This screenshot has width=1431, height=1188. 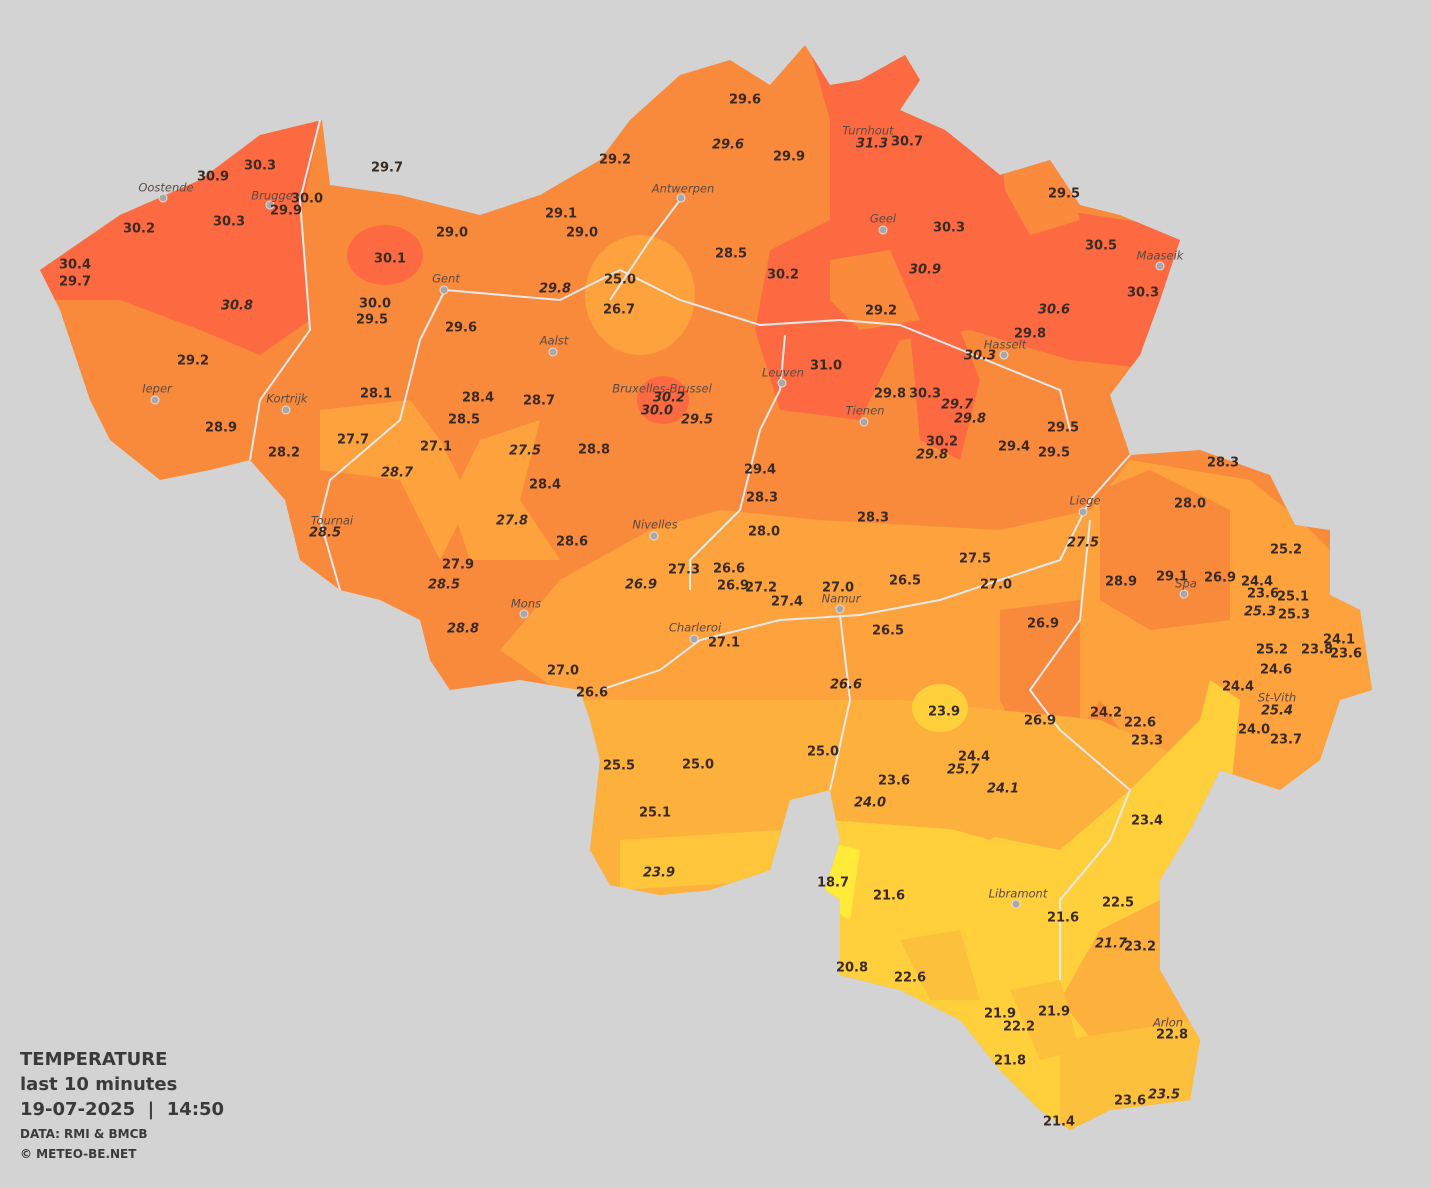 What do you see at coordinates (852, 968) in the screenshot?
I see `station-value: 20.8` at bounding box center [852, 968].